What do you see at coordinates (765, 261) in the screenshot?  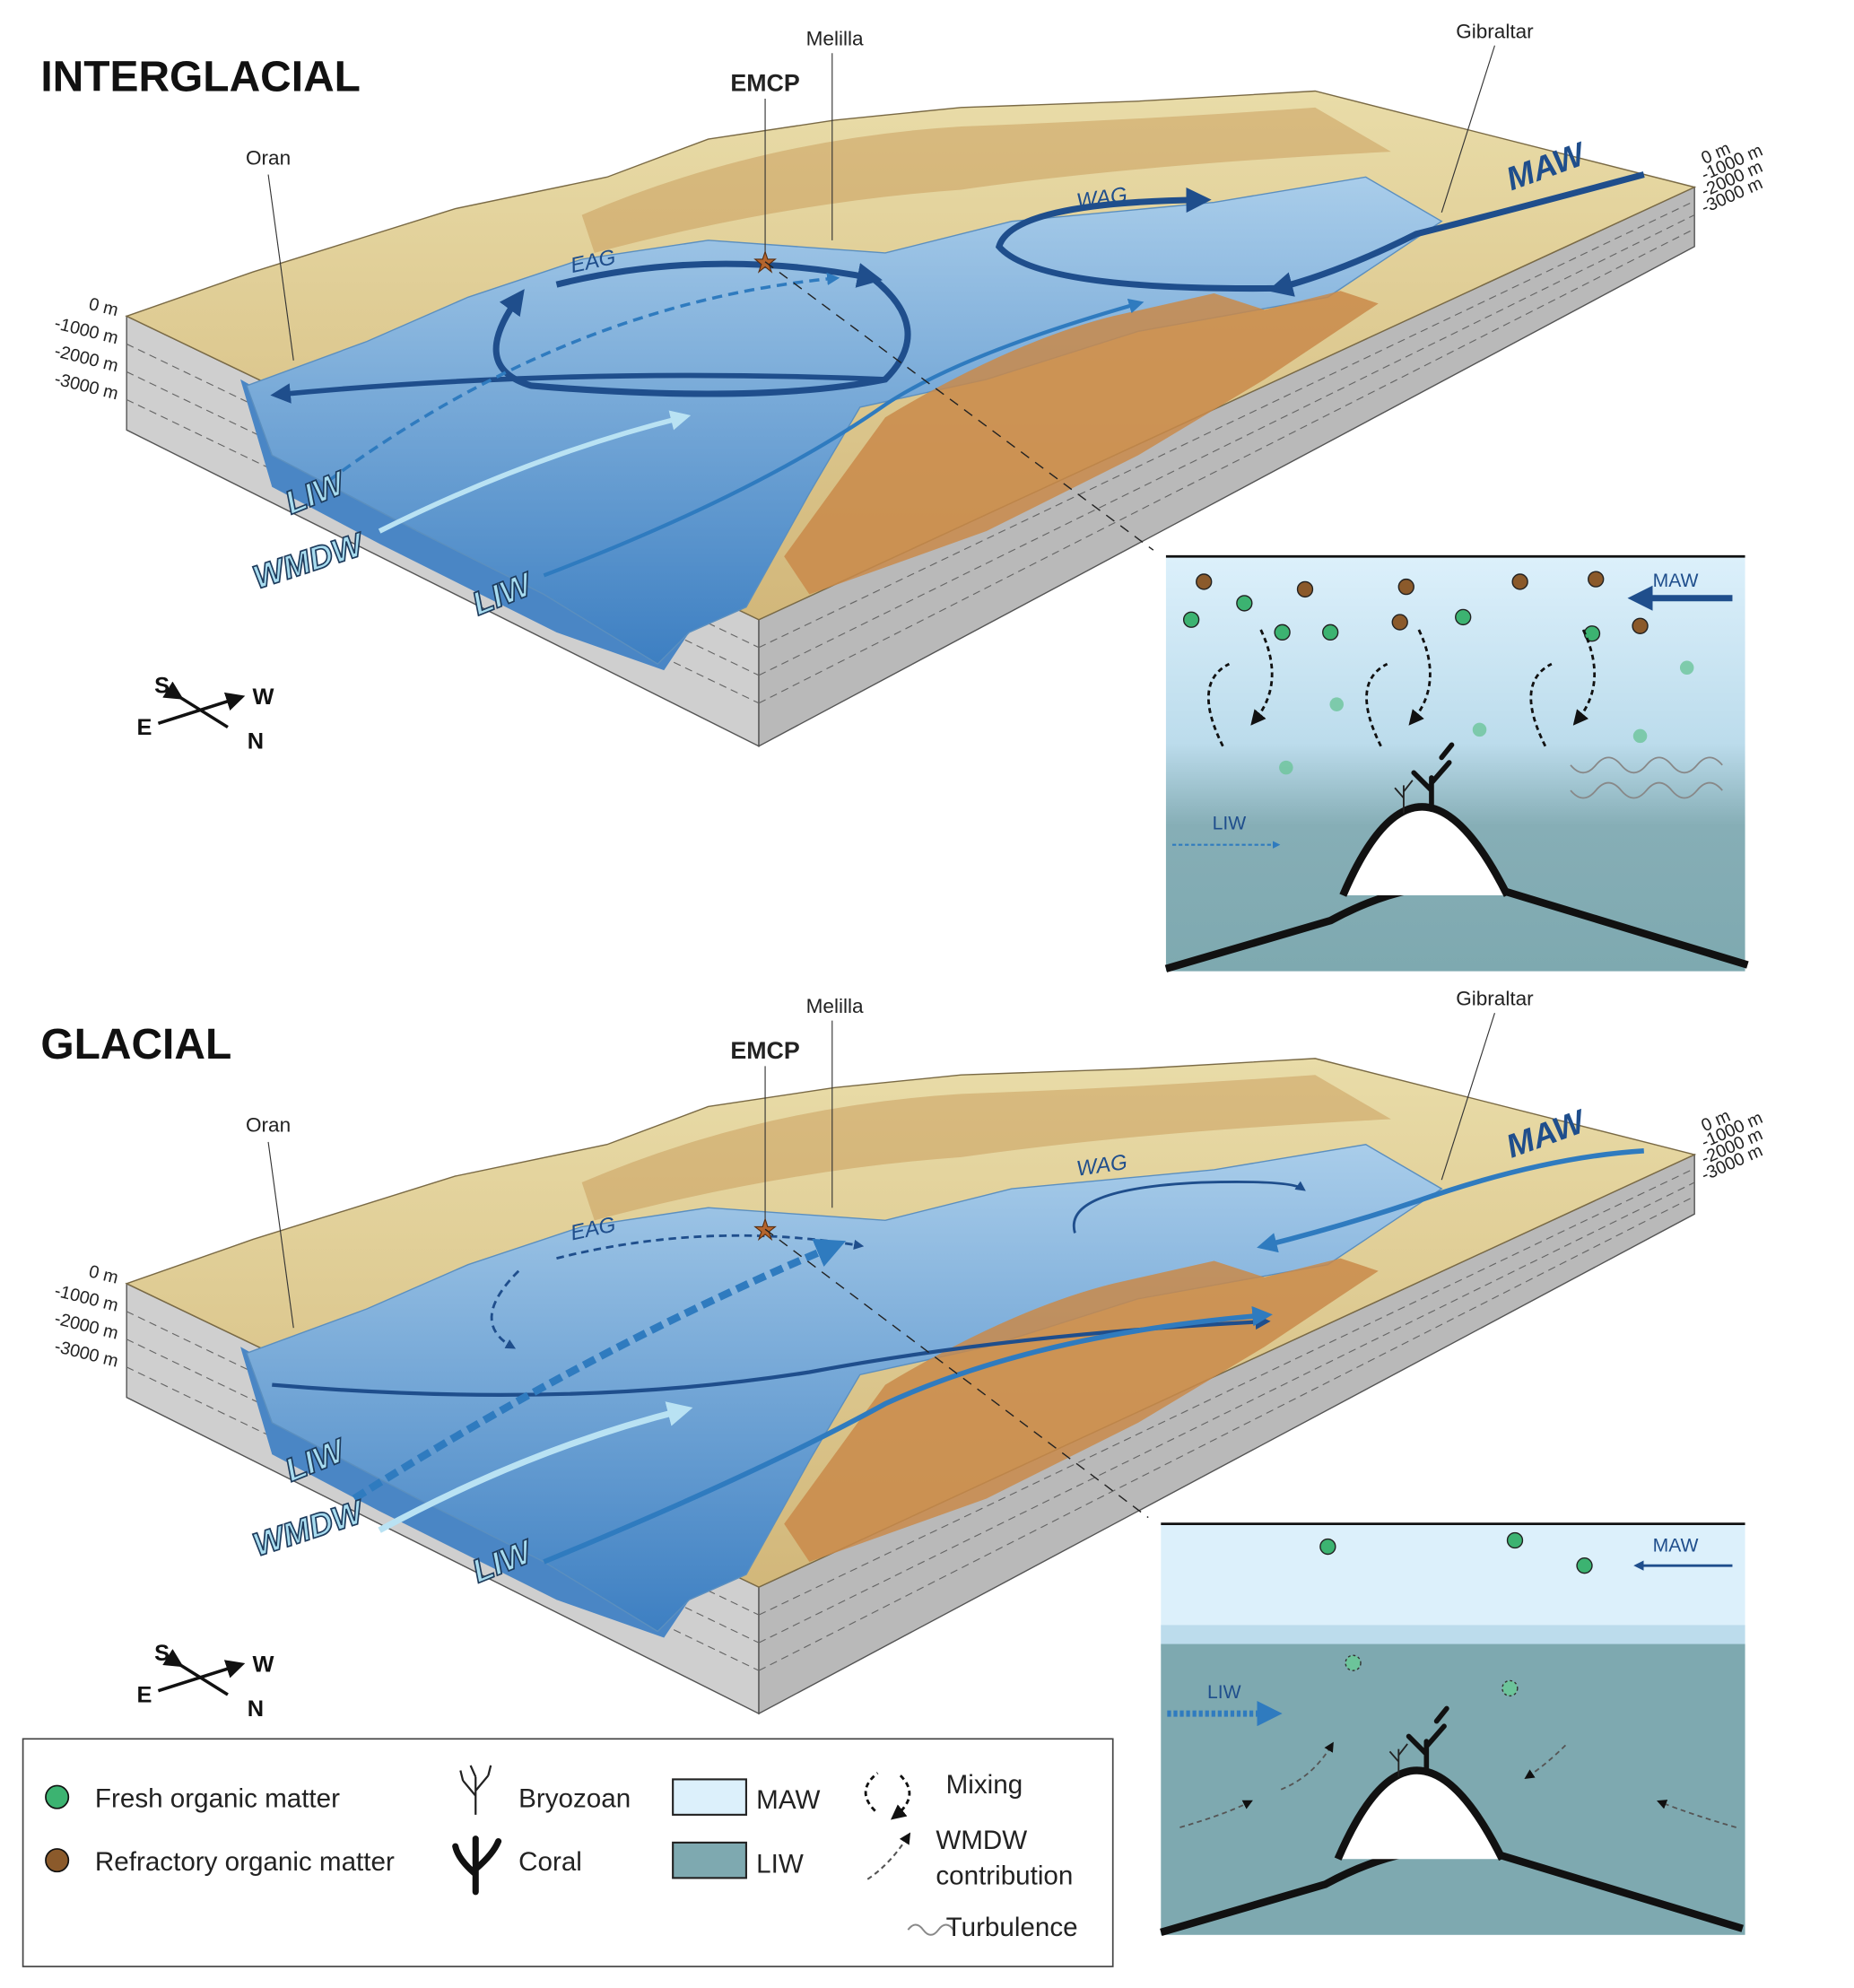 I see `emcp-star` at bounding box center [765, 261].